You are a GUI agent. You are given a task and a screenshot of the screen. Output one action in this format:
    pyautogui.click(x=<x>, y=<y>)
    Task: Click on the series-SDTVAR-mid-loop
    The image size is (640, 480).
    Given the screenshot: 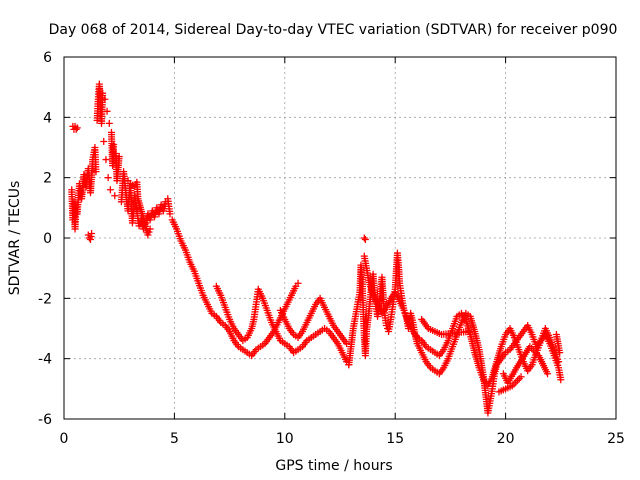 What is the action you would take?
    pyautogui.click(x=282, y=325)
    